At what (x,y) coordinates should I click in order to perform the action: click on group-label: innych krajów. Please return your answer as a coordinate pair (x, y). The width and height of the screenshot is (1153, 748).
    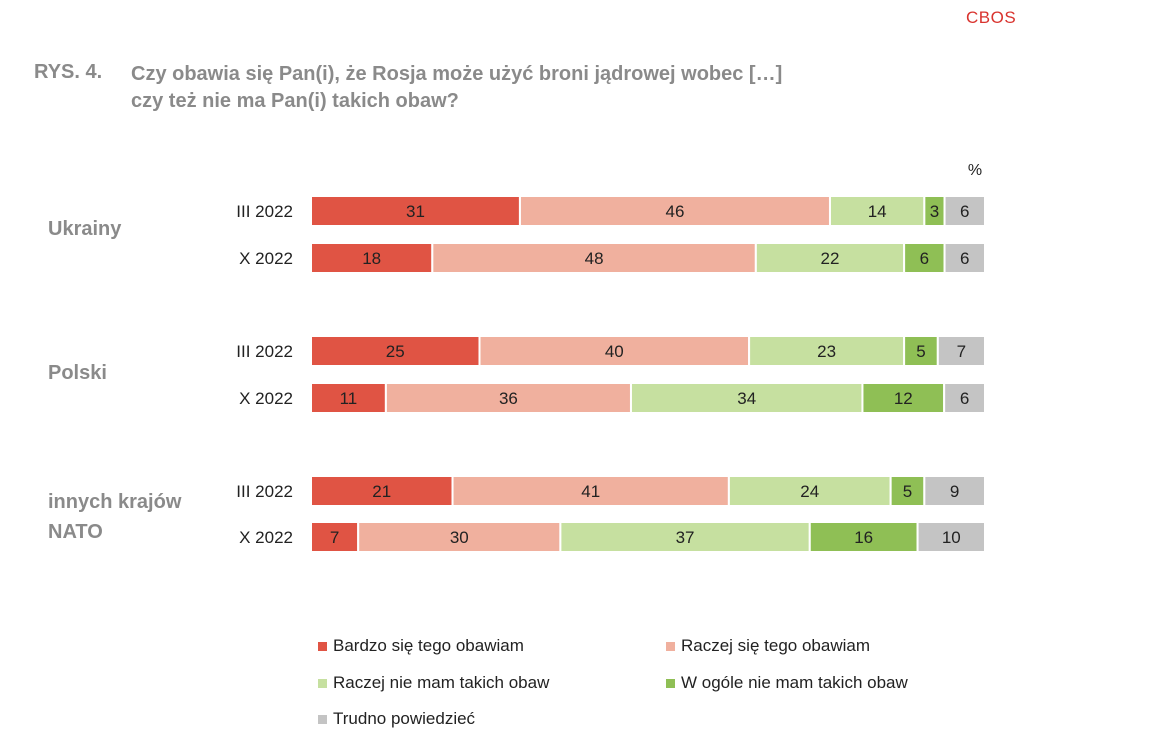
    Looking at the image, I should click on (115, 502).